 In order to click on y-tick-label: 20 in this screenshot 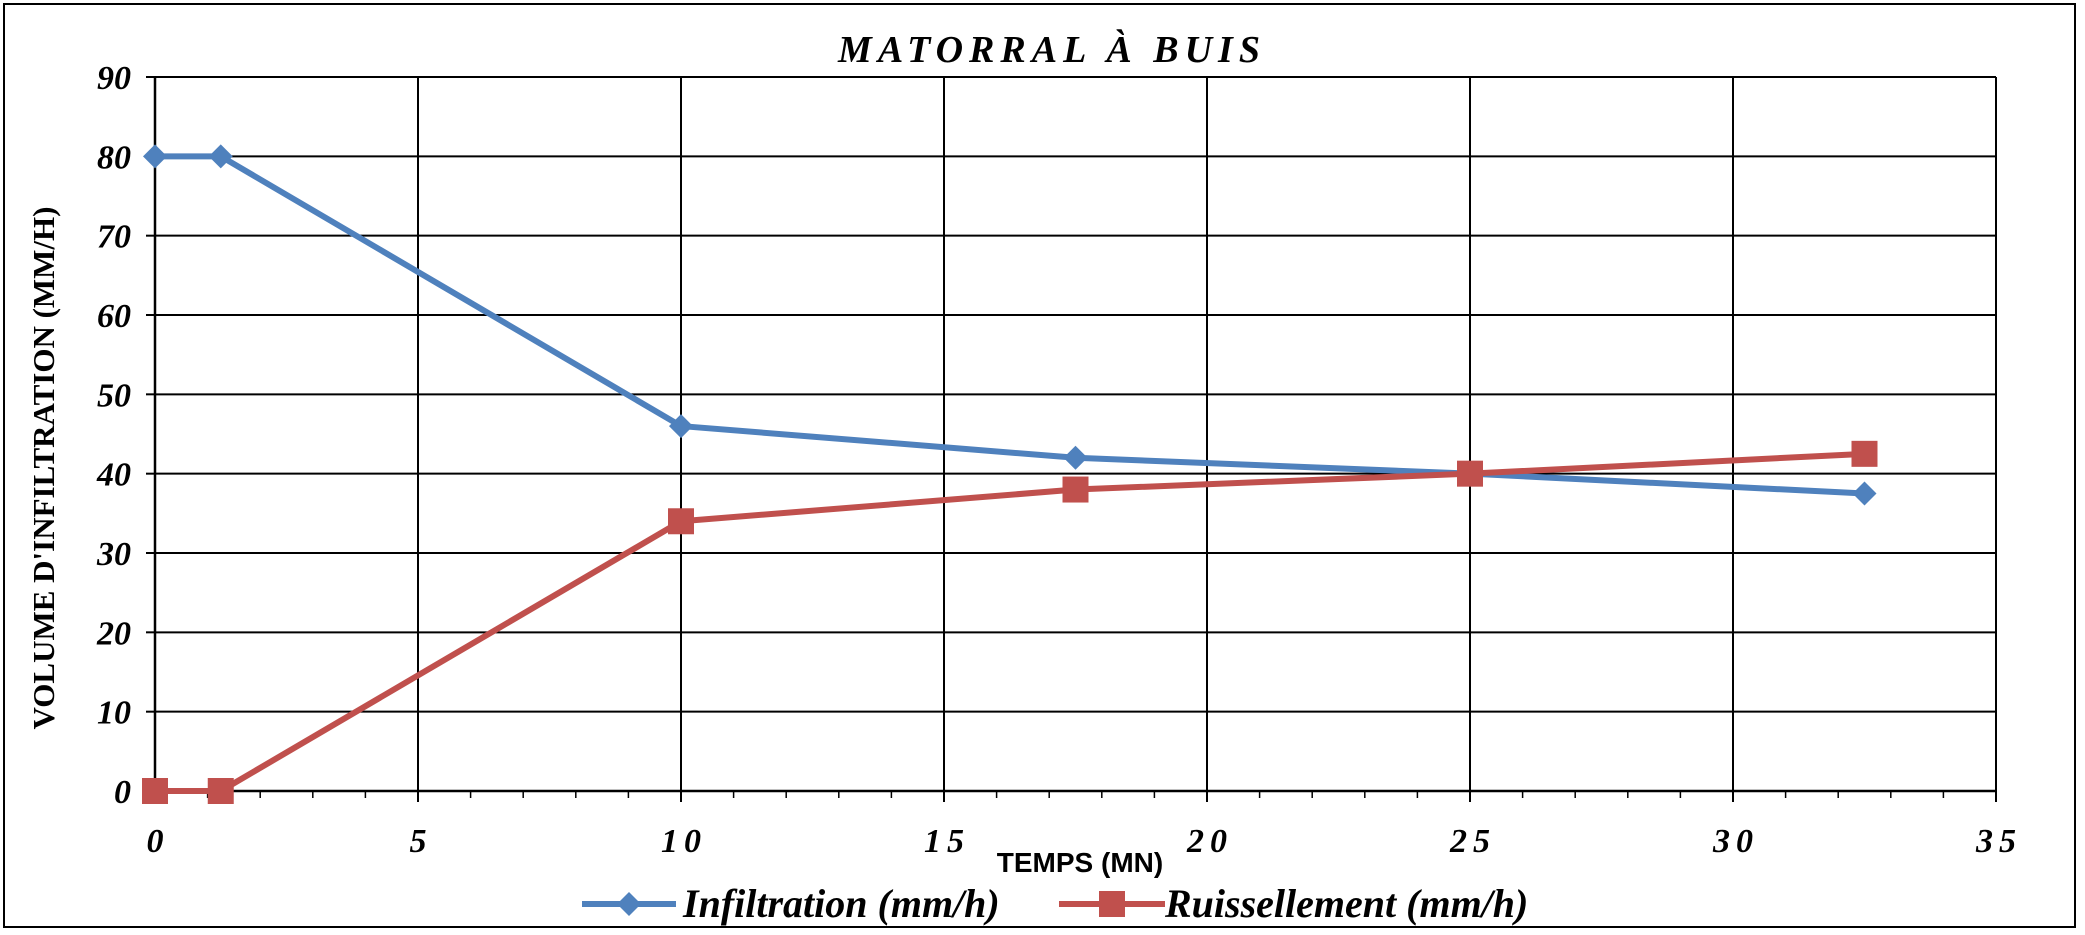, I will do `click(113, 633)`.